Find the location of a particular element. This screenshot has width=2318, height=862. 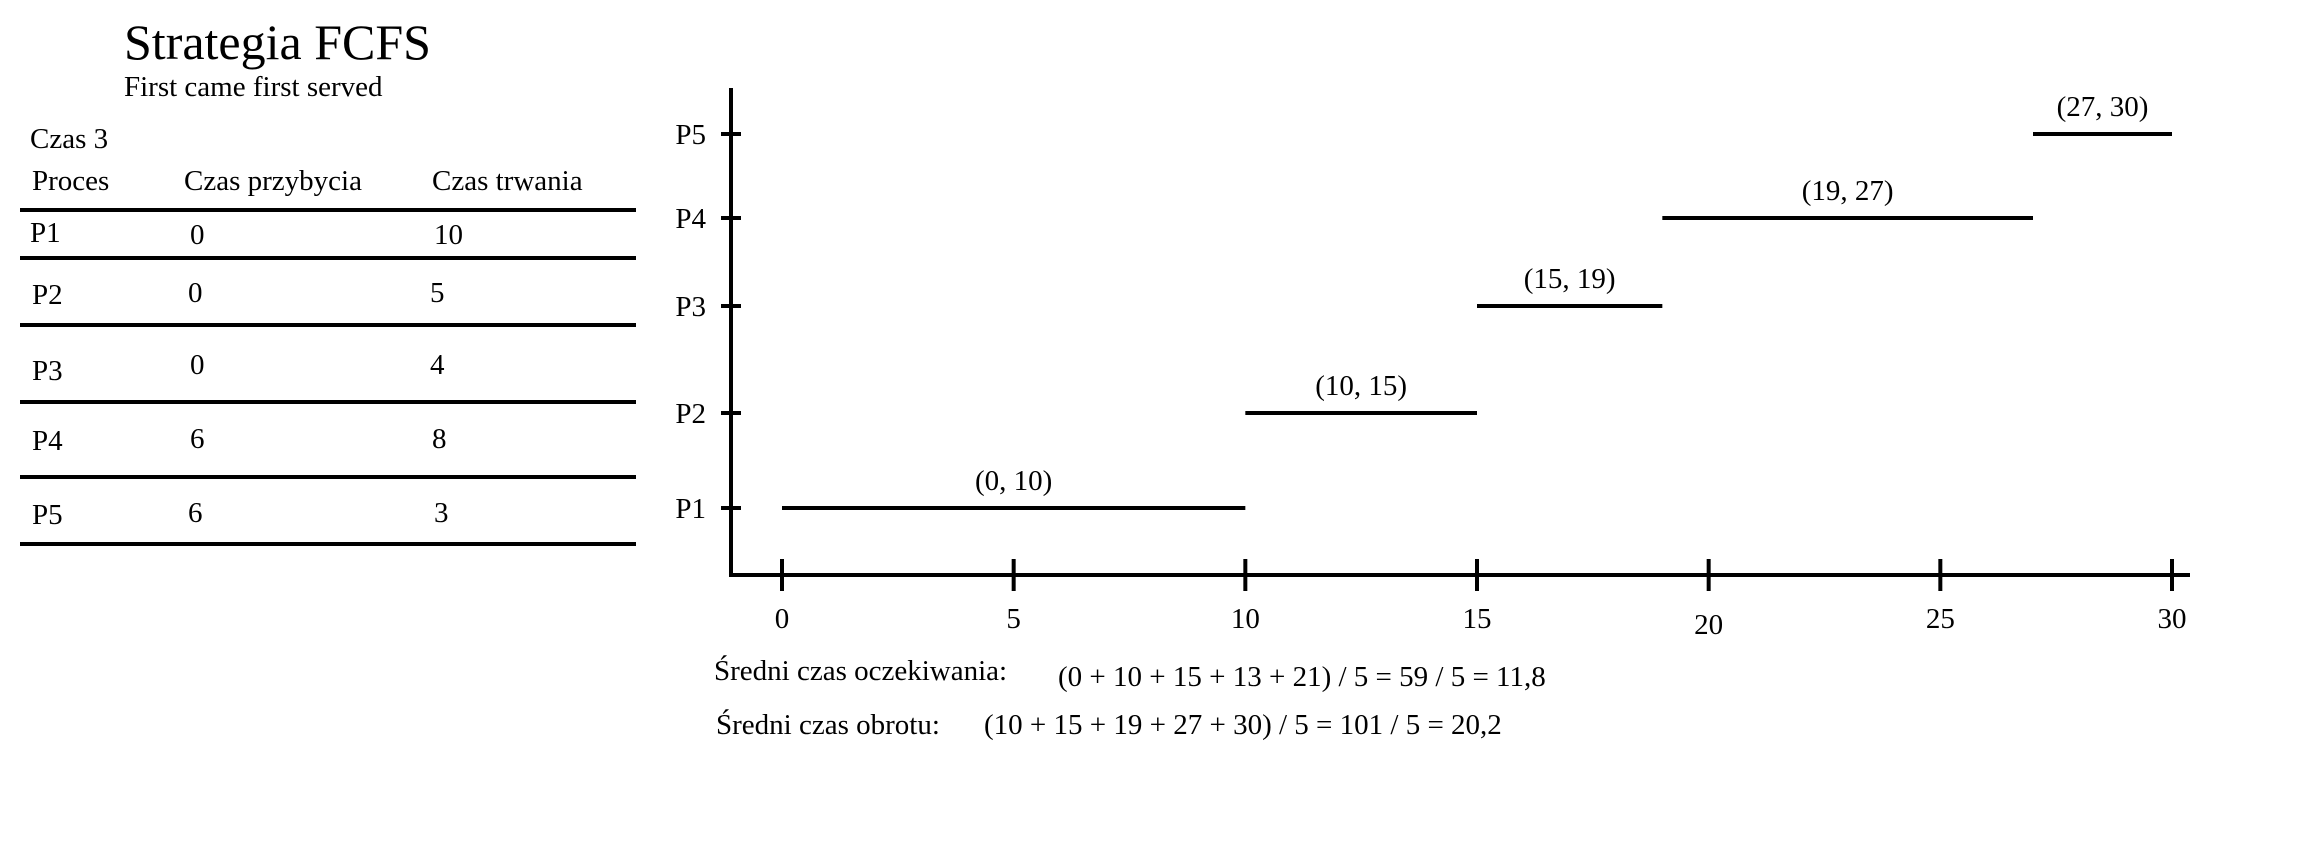

cell-burst: 5 is located at coordinates (437, 293).